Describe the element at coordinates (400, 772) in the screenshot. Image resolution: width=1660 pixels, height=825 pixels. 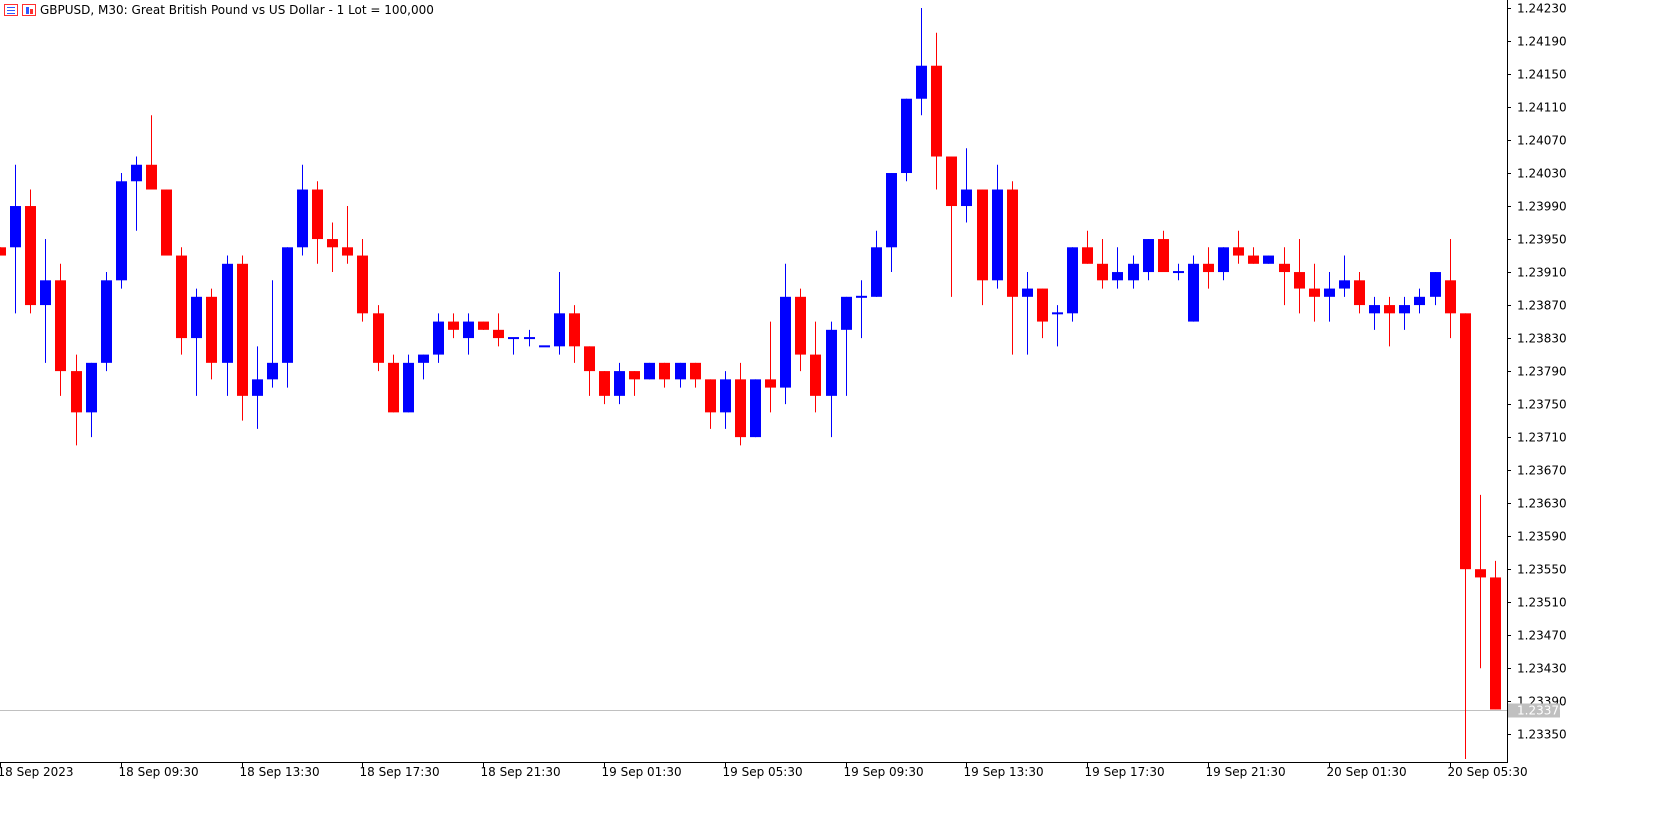
I see `time-tick-label: 18 Sep 17:30` at that location.